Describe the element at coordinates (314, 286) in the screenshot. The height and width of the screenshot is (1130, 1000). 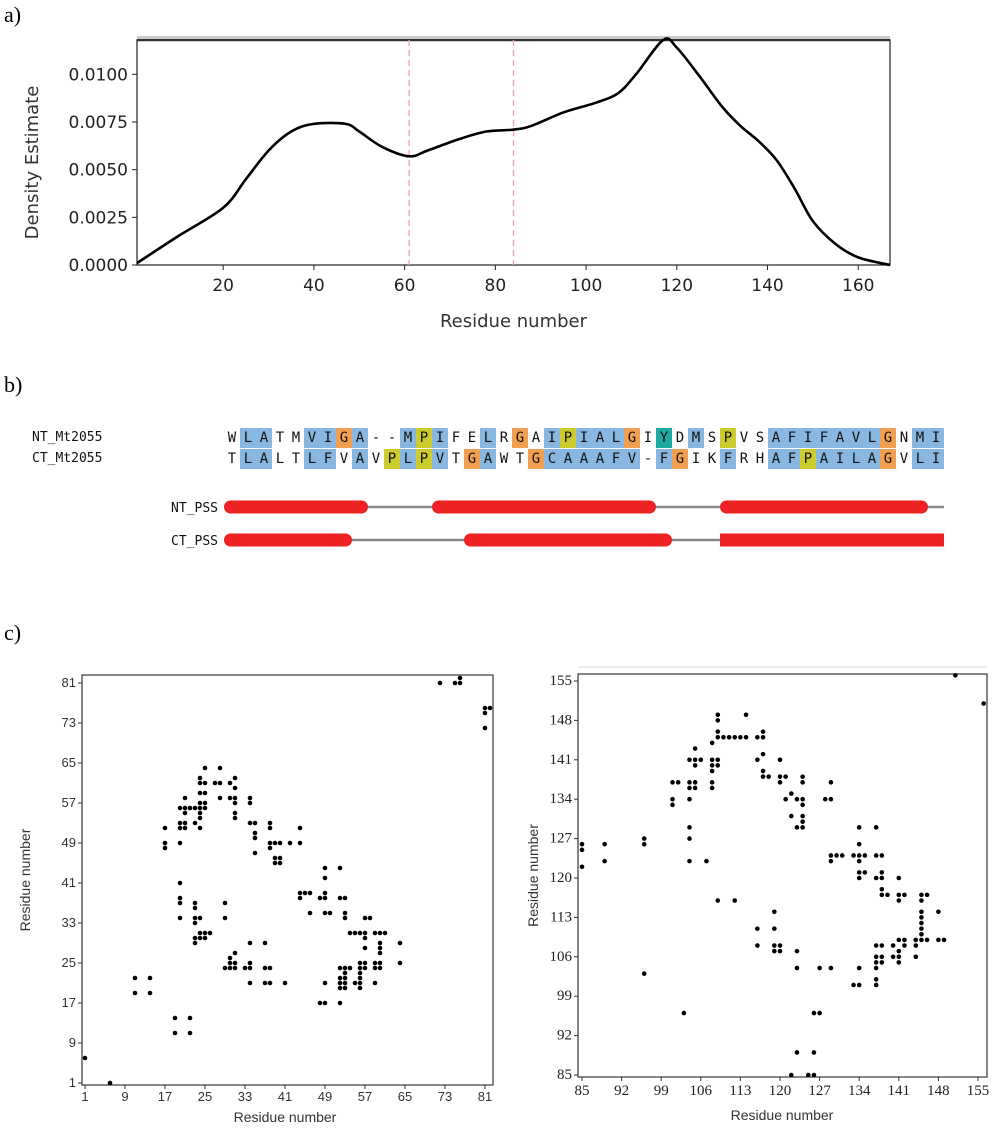
I see `x-tick-label: 40` at that location.